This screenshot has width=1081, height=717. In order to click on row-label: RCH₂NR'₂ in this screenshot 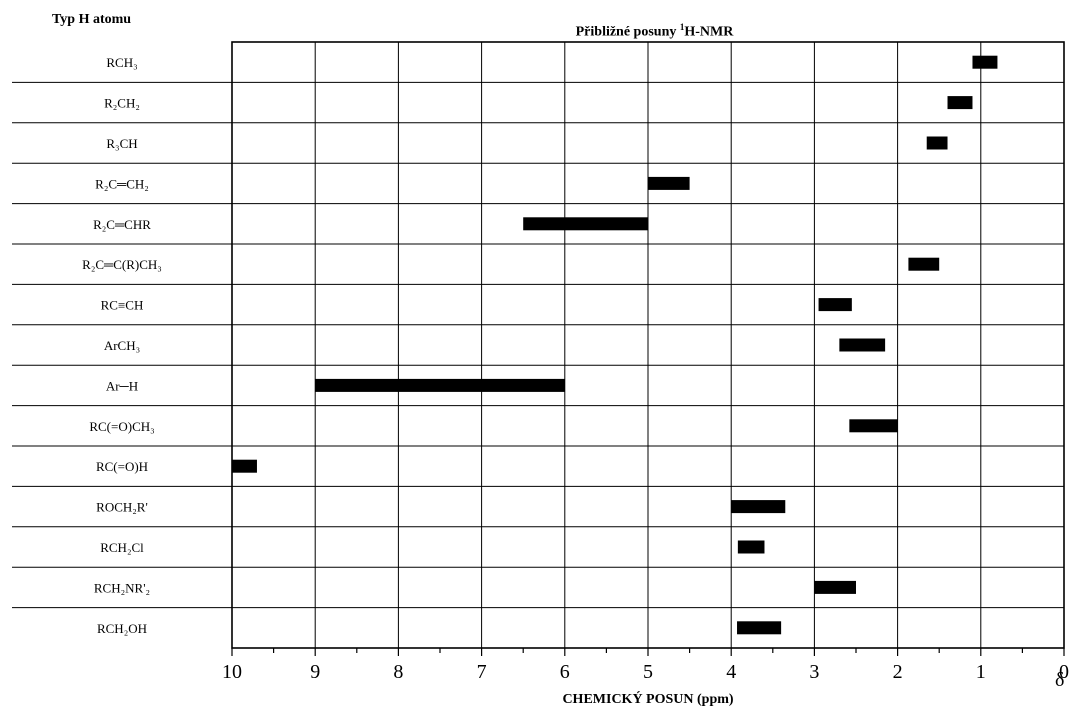, I will do `click(122, 587)`.